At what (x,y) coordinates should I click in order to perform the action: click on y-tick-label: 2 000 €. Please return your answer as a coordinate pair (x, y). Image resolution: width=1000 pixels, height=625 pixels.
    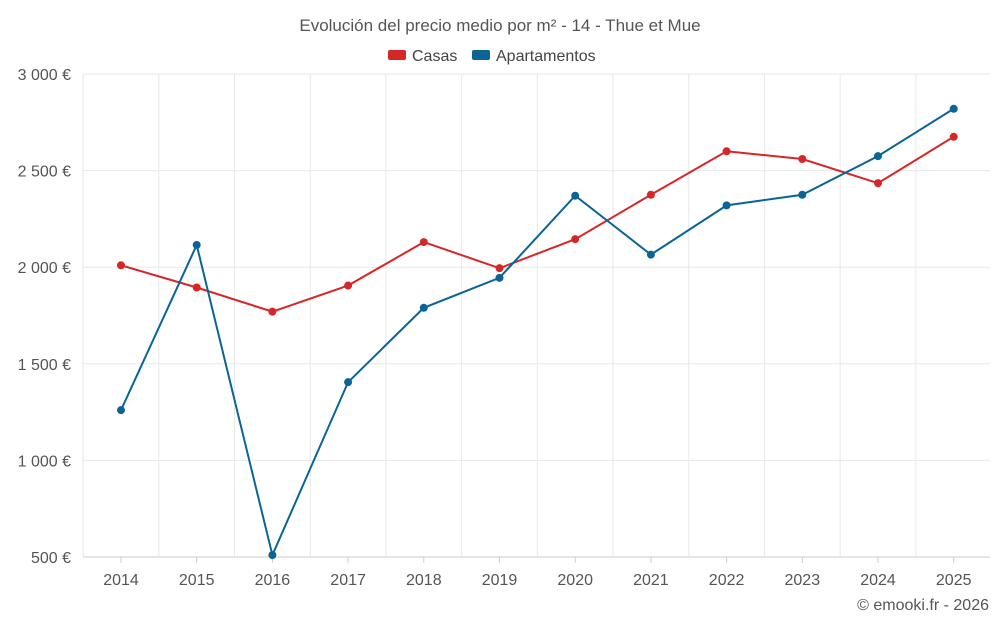
    Looking at the image, I should click on (44, 268).